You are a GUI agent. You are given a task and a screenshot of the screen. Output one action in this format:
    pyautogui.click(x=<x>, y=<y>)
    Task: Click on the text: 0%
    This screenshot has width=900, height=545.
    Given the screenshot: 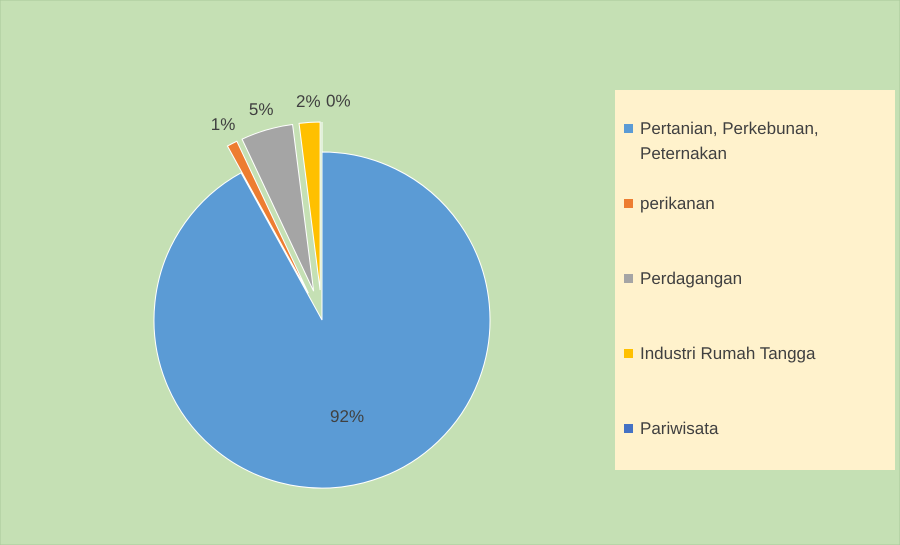 What is the action you would take?
    pyautogui.click(x=338, y=100)
    